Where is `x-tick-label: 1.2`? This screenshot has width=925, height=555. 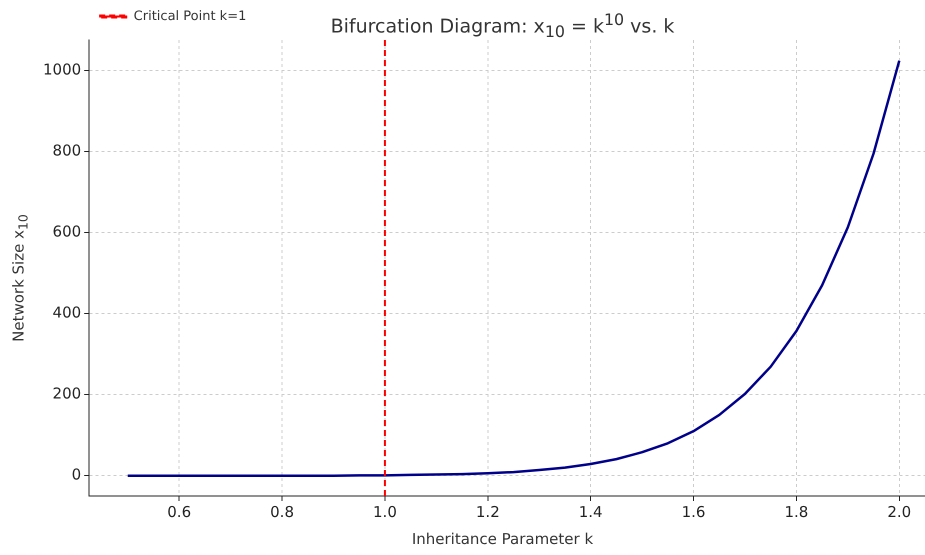 x-tick-label: 1.2 is located at coordinates (488, 511).